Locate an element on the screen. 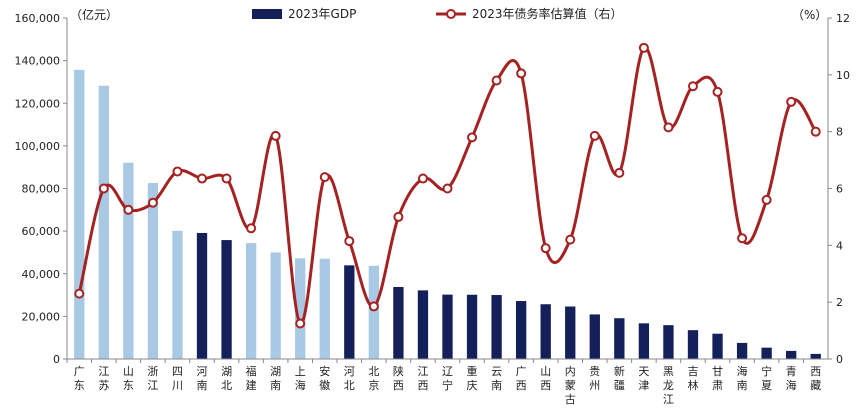 This screenshot has height=417, width=865. category-label: 浙江 is located at coordinates (152, 378).